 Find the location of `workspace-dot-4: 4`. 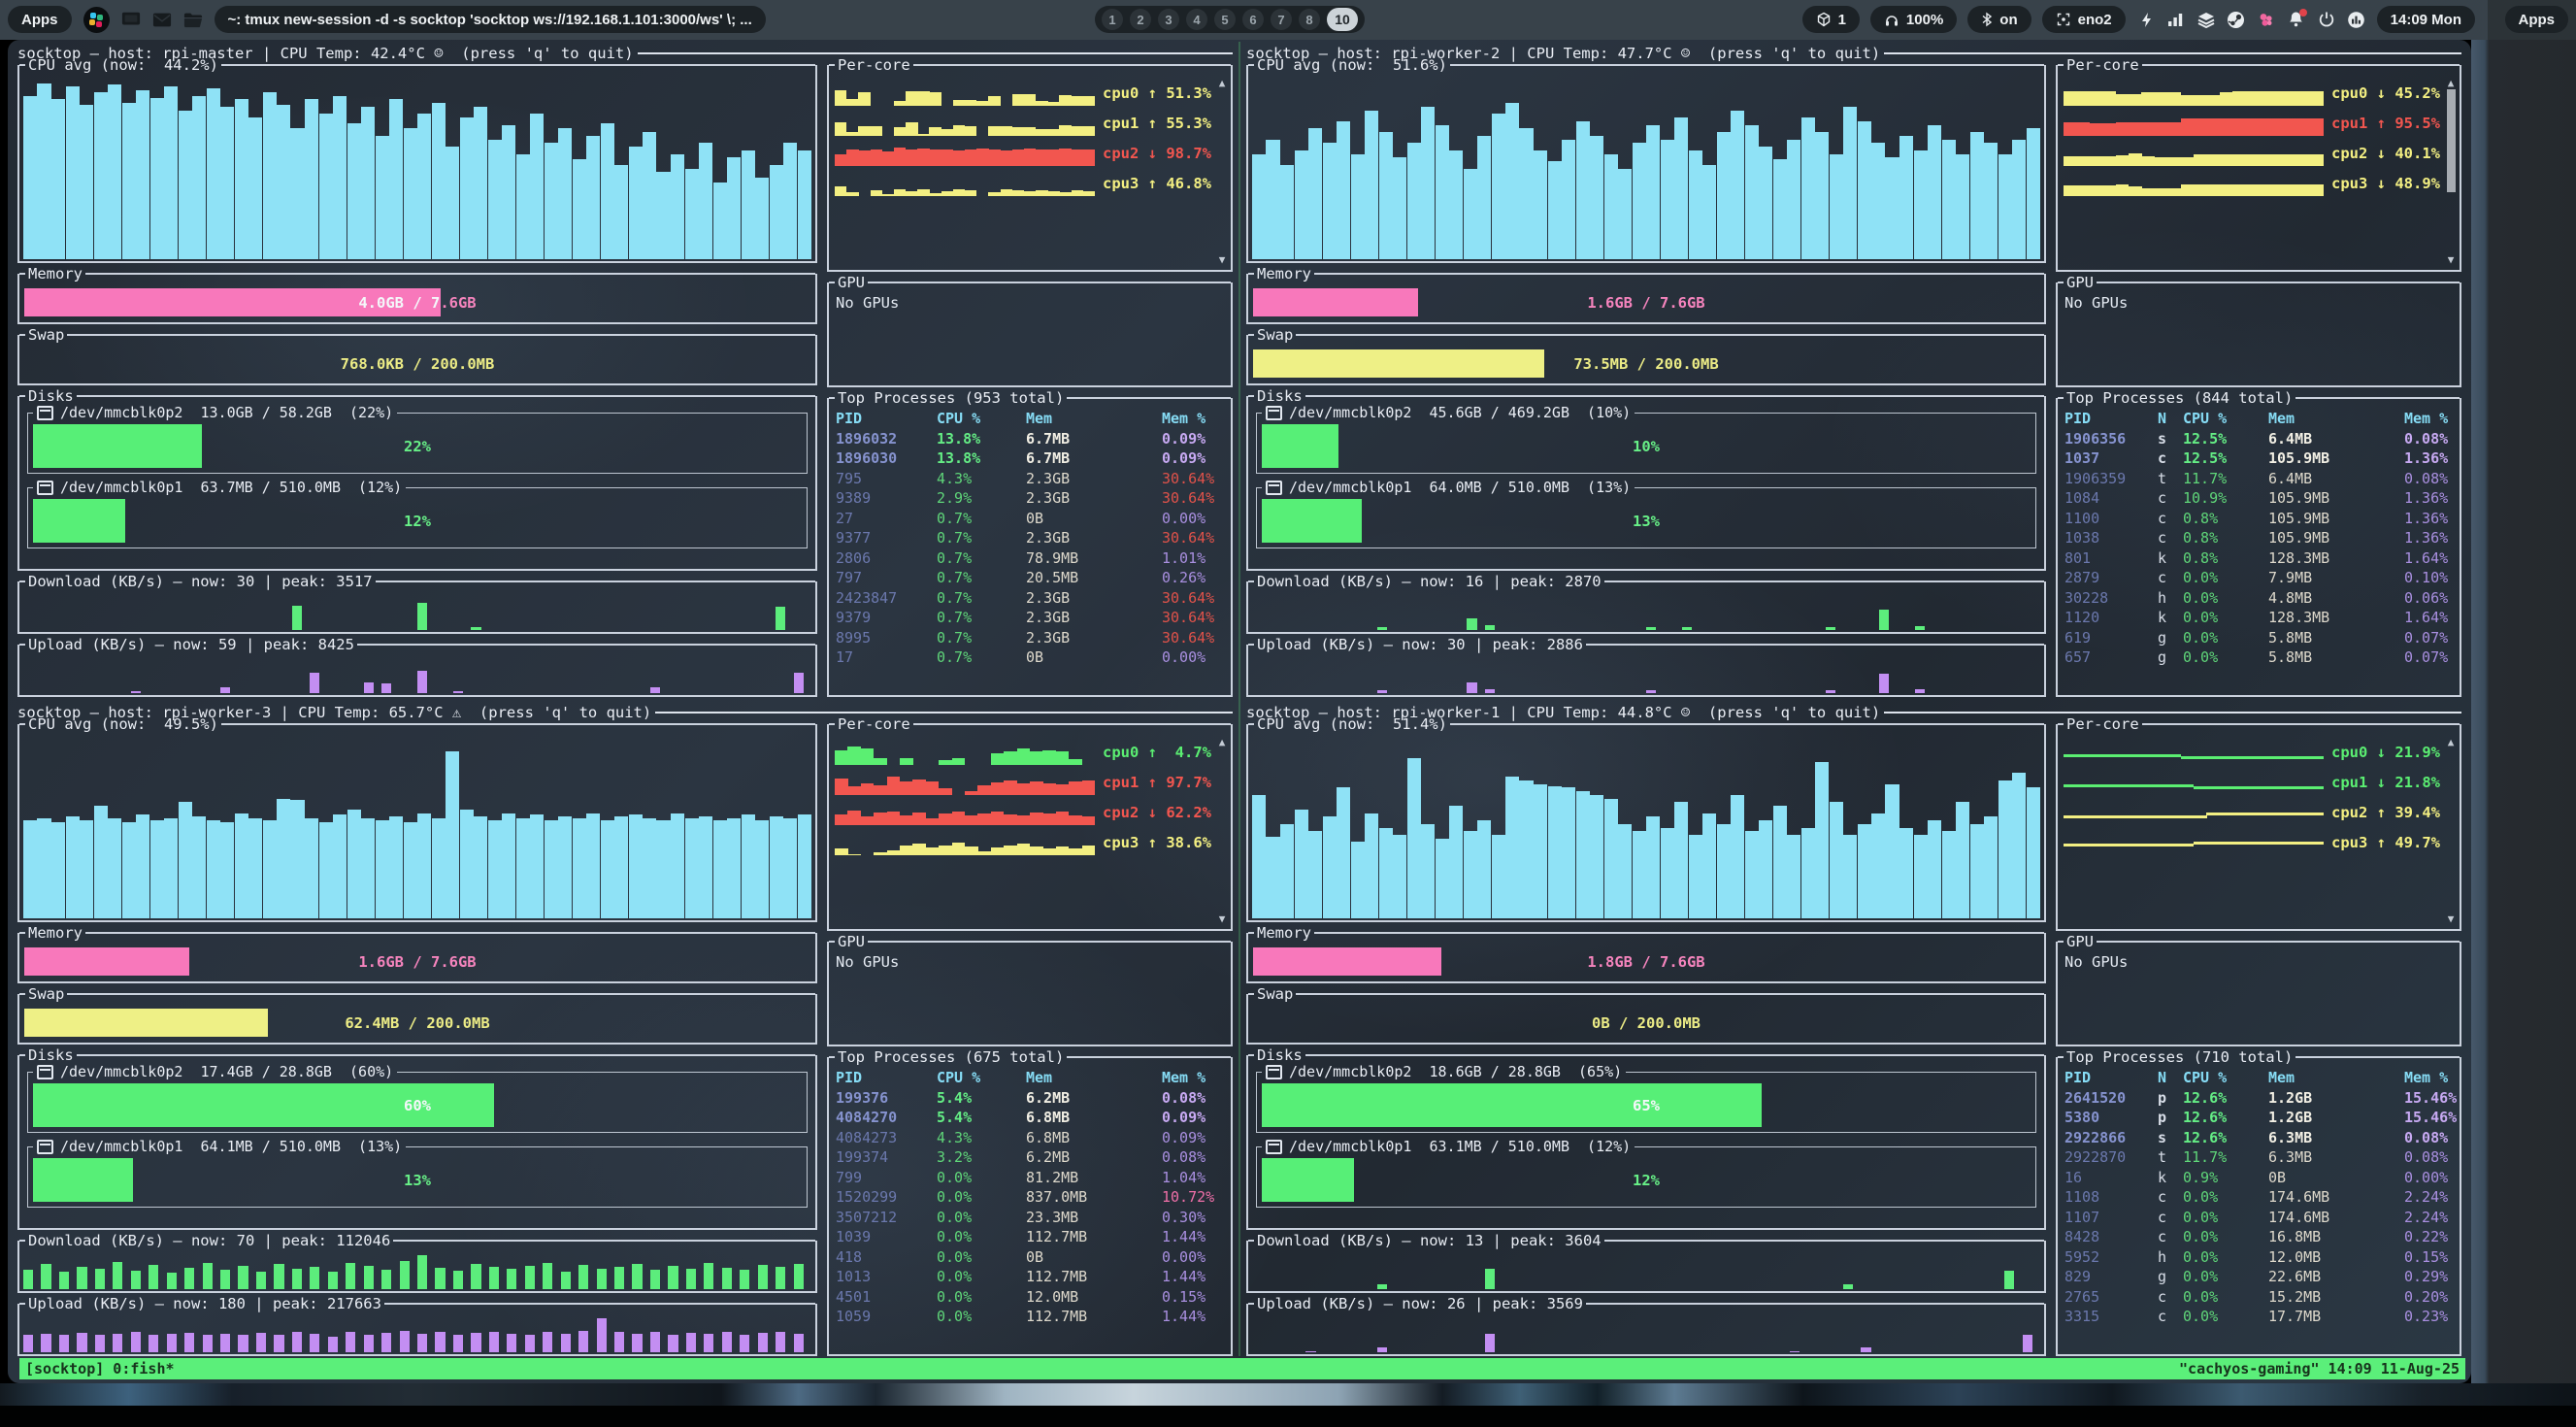

workspace-dot-4: 4 is located at coordinates (1196, 19).